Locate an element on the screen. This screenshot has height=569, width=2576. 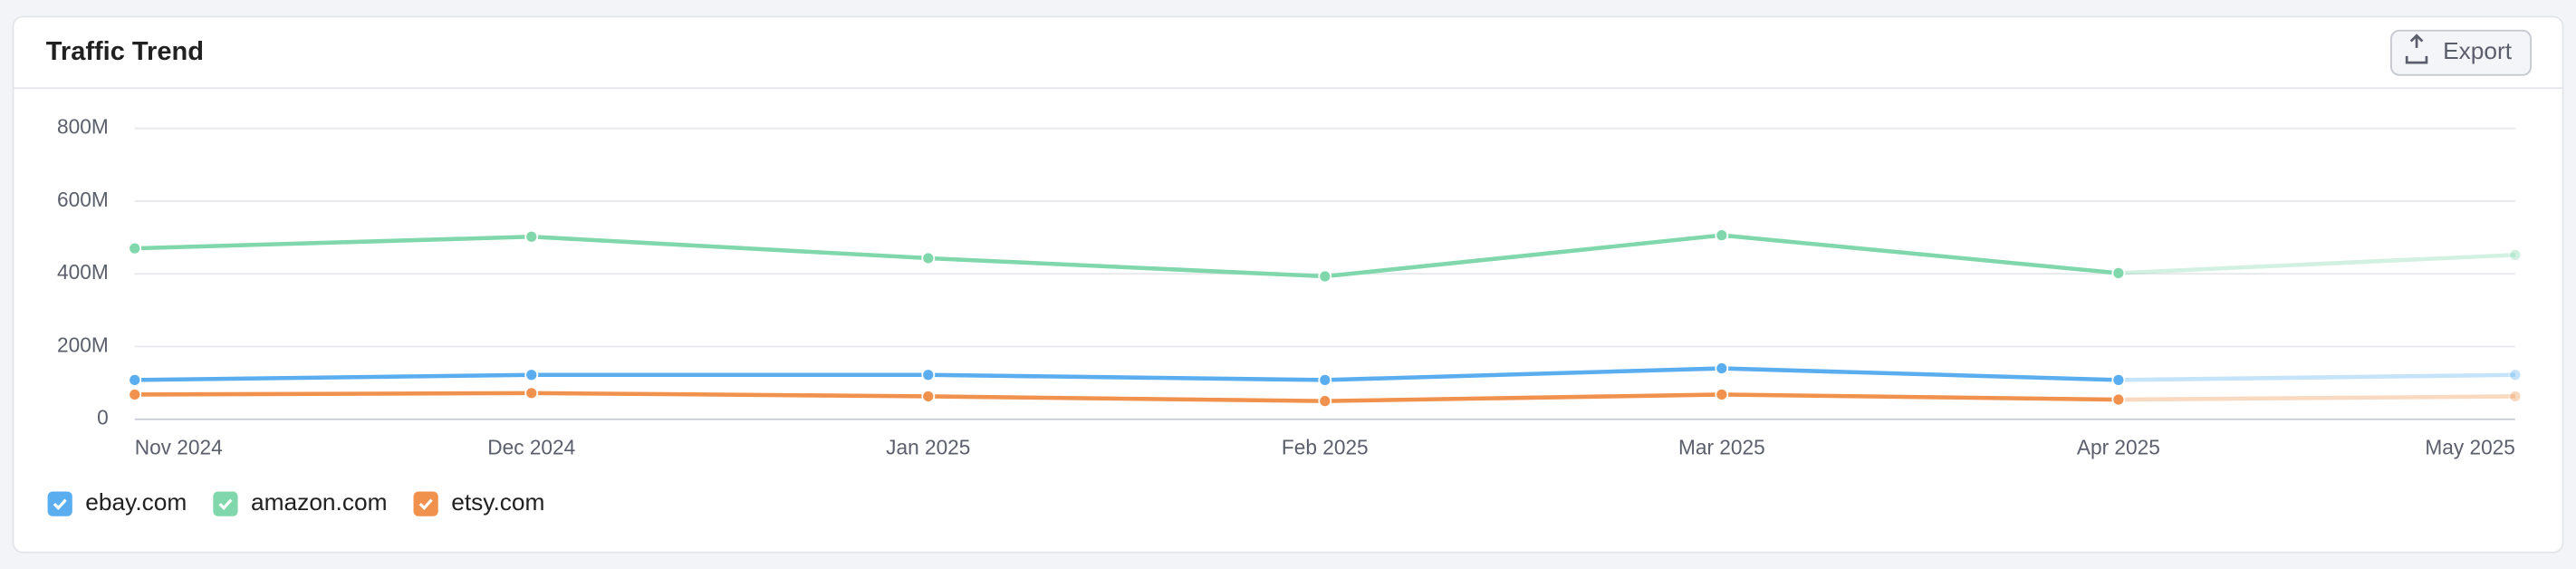
x-tick-label: Feb 2025 is located at coordinates (1325, 446).